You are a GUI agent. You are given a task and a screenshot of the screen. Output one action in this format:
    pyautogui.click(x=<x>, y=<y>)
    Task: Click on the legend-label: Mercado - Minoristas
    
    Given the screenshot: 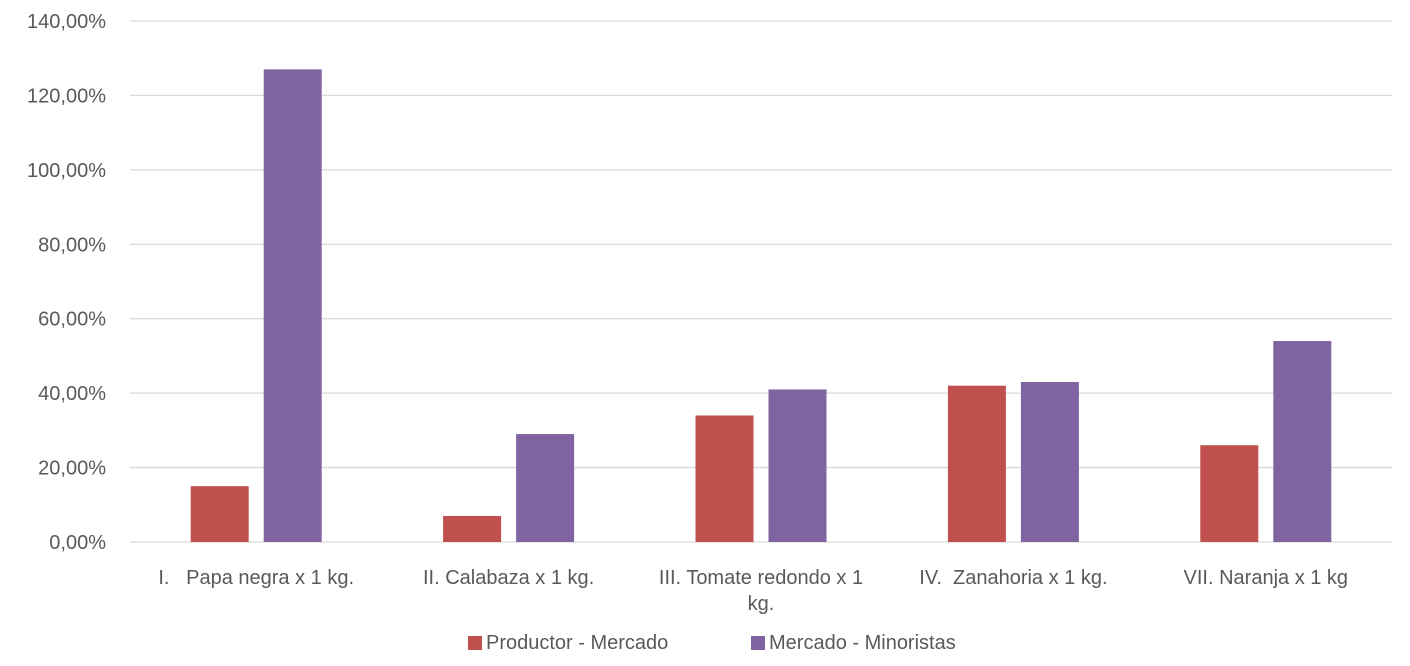 What is the action you would take?
    pyautogui.click(x=862, y=643)
    